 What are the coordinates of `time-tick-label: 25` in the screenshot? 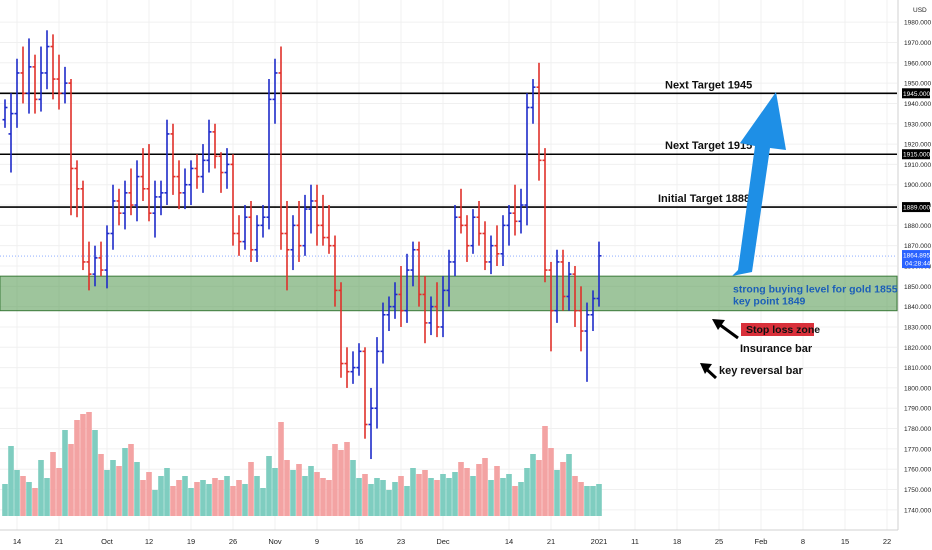 It's located at (719, 541).